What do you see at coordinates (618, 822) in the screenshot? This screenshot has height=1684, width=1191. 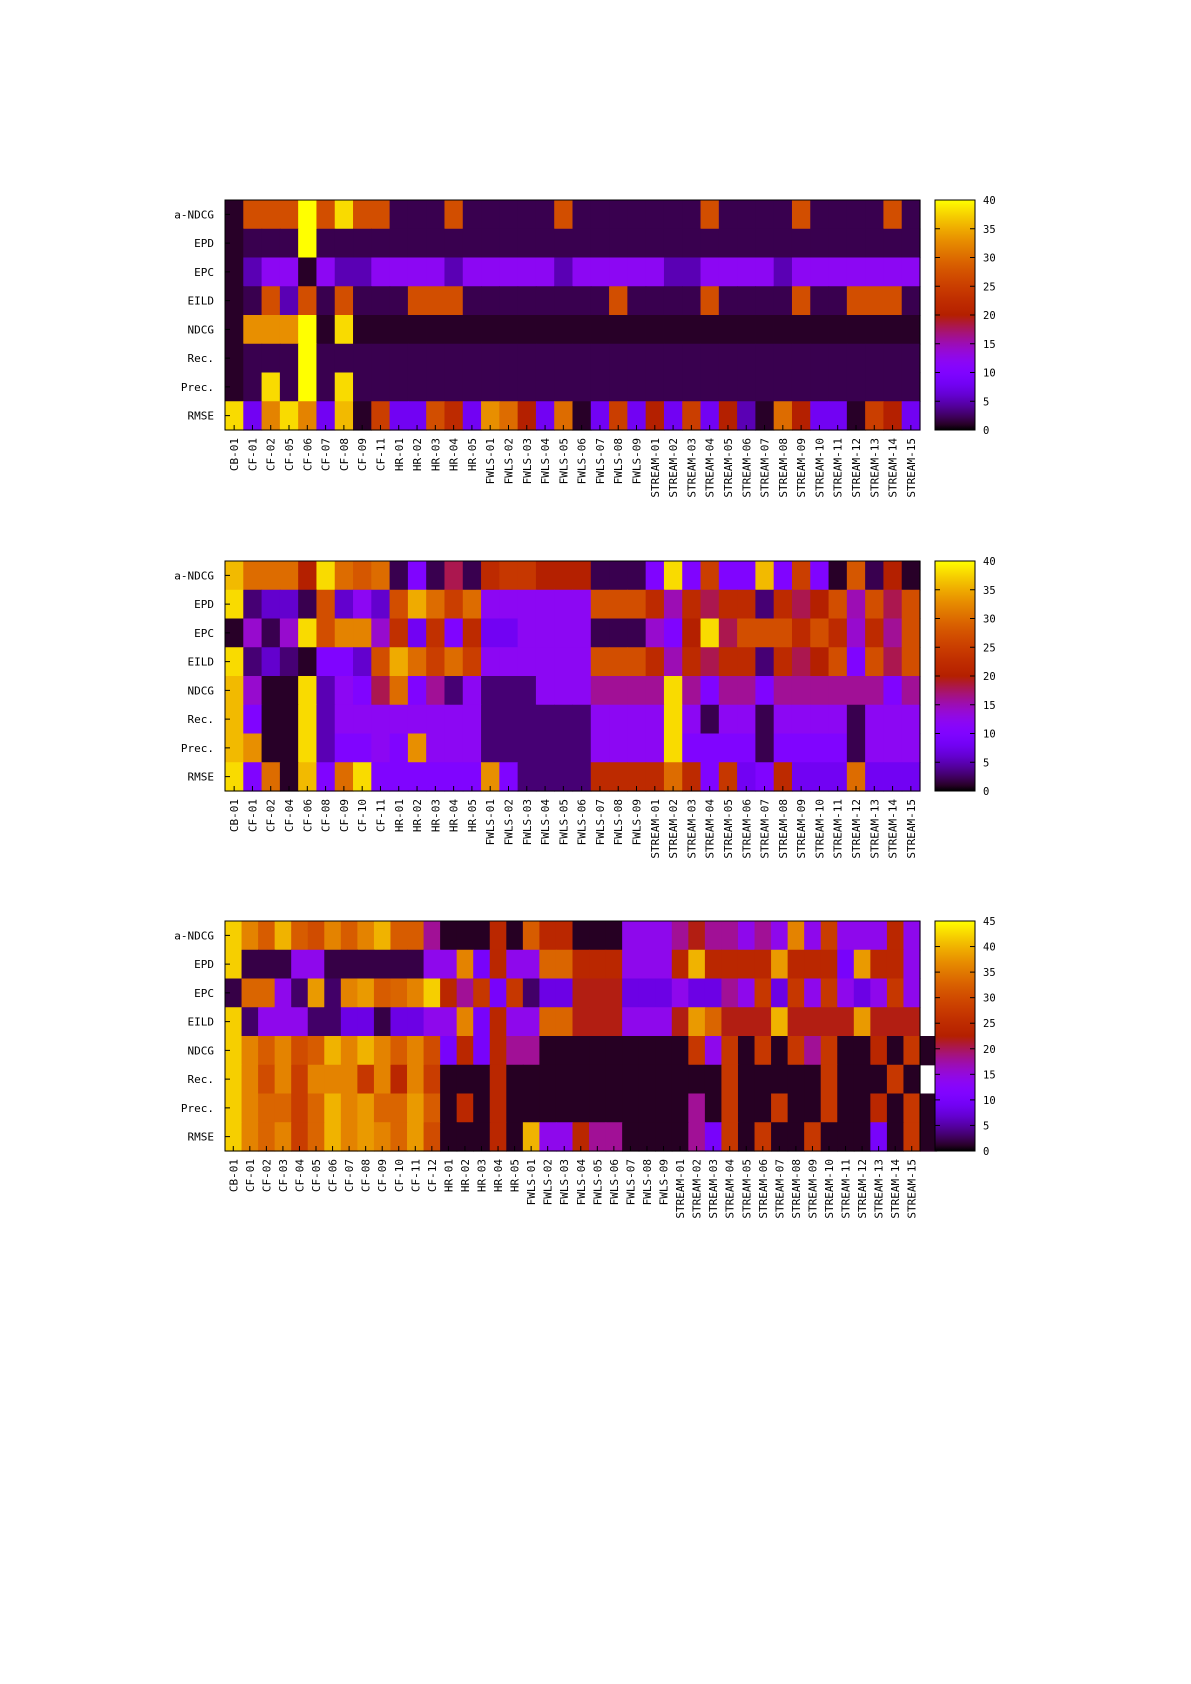 I see `column-label: FWLS-08` at bounding box center [618, 822].